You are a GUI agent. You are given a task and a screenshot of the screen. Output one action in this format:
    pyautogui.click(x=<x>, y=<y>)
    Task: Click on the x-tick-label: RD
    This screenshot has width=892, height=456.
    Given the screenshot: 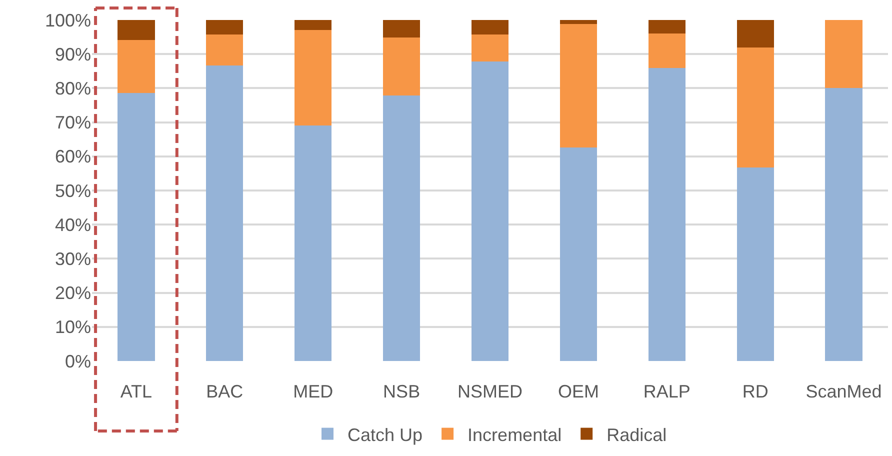 What is the action you would take?
    pyautogui.click(x=755, y=392)
    